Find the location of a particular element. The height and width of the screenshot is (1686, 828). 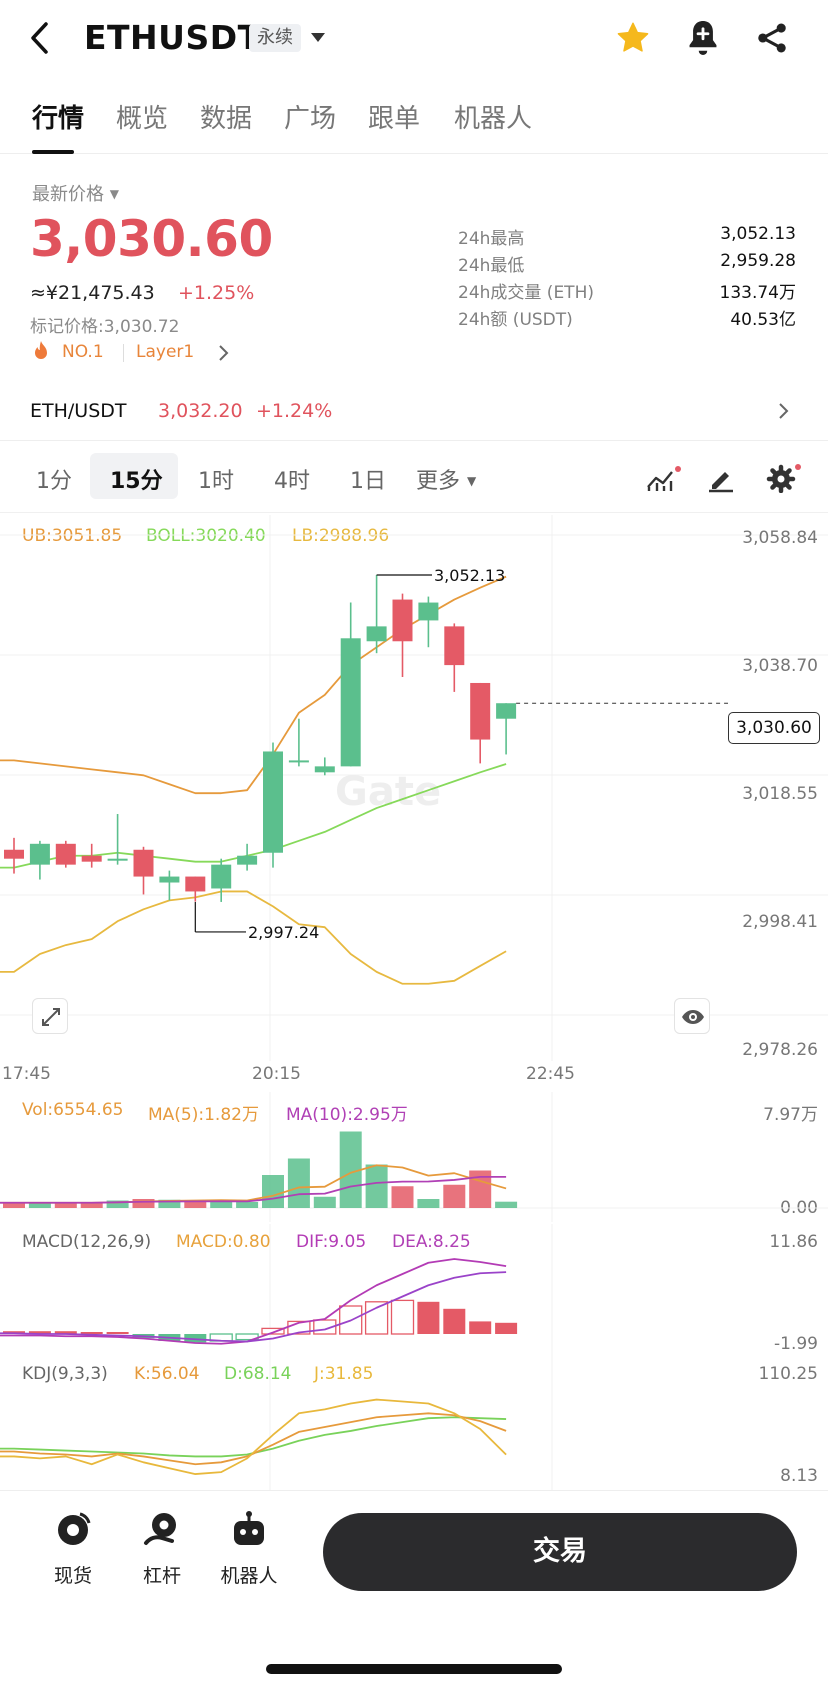

x-tick-3: 22:45 is located at coordinates (550, 1074).